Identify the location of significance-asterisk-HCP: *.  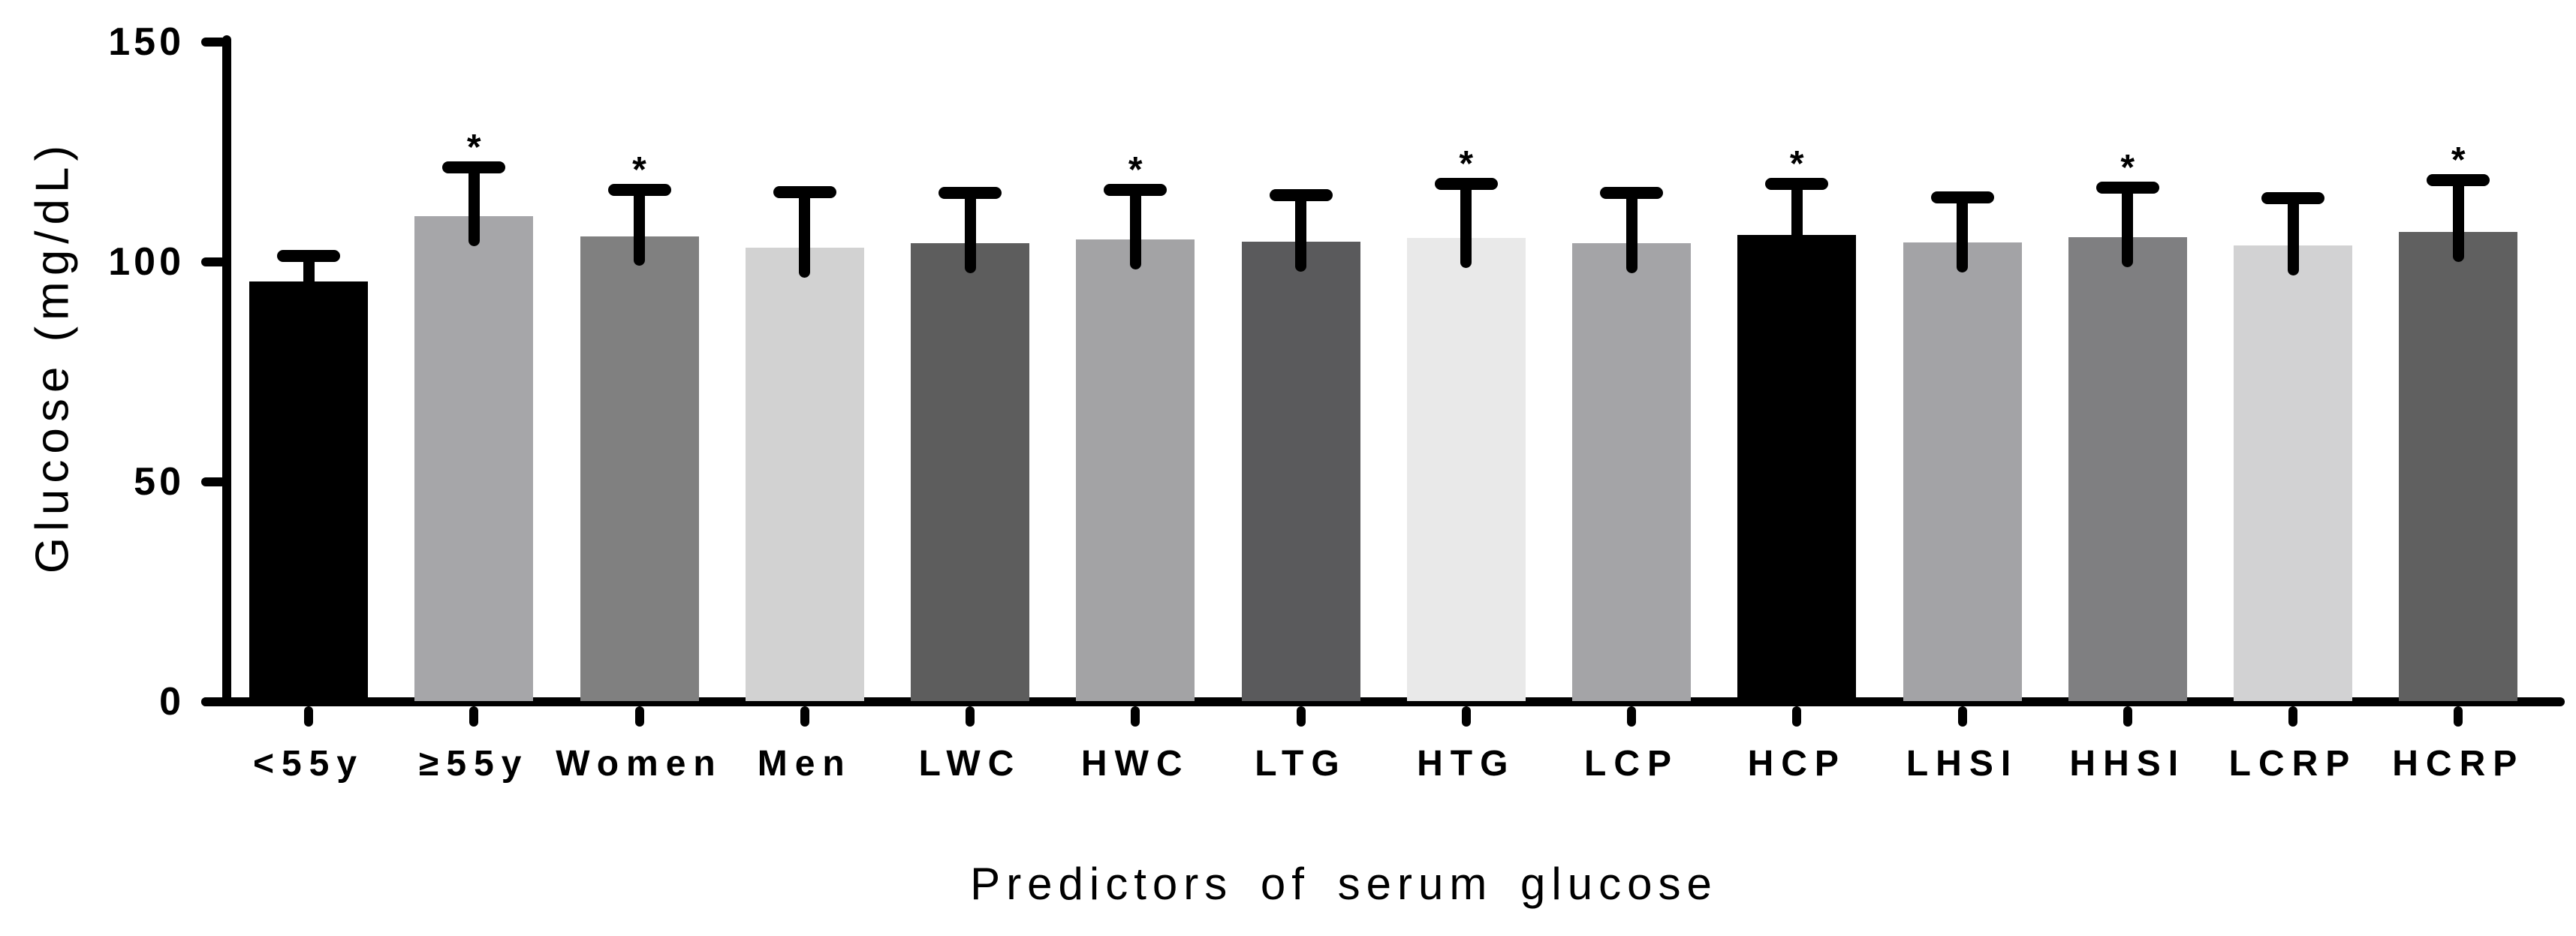
(1796, 163).